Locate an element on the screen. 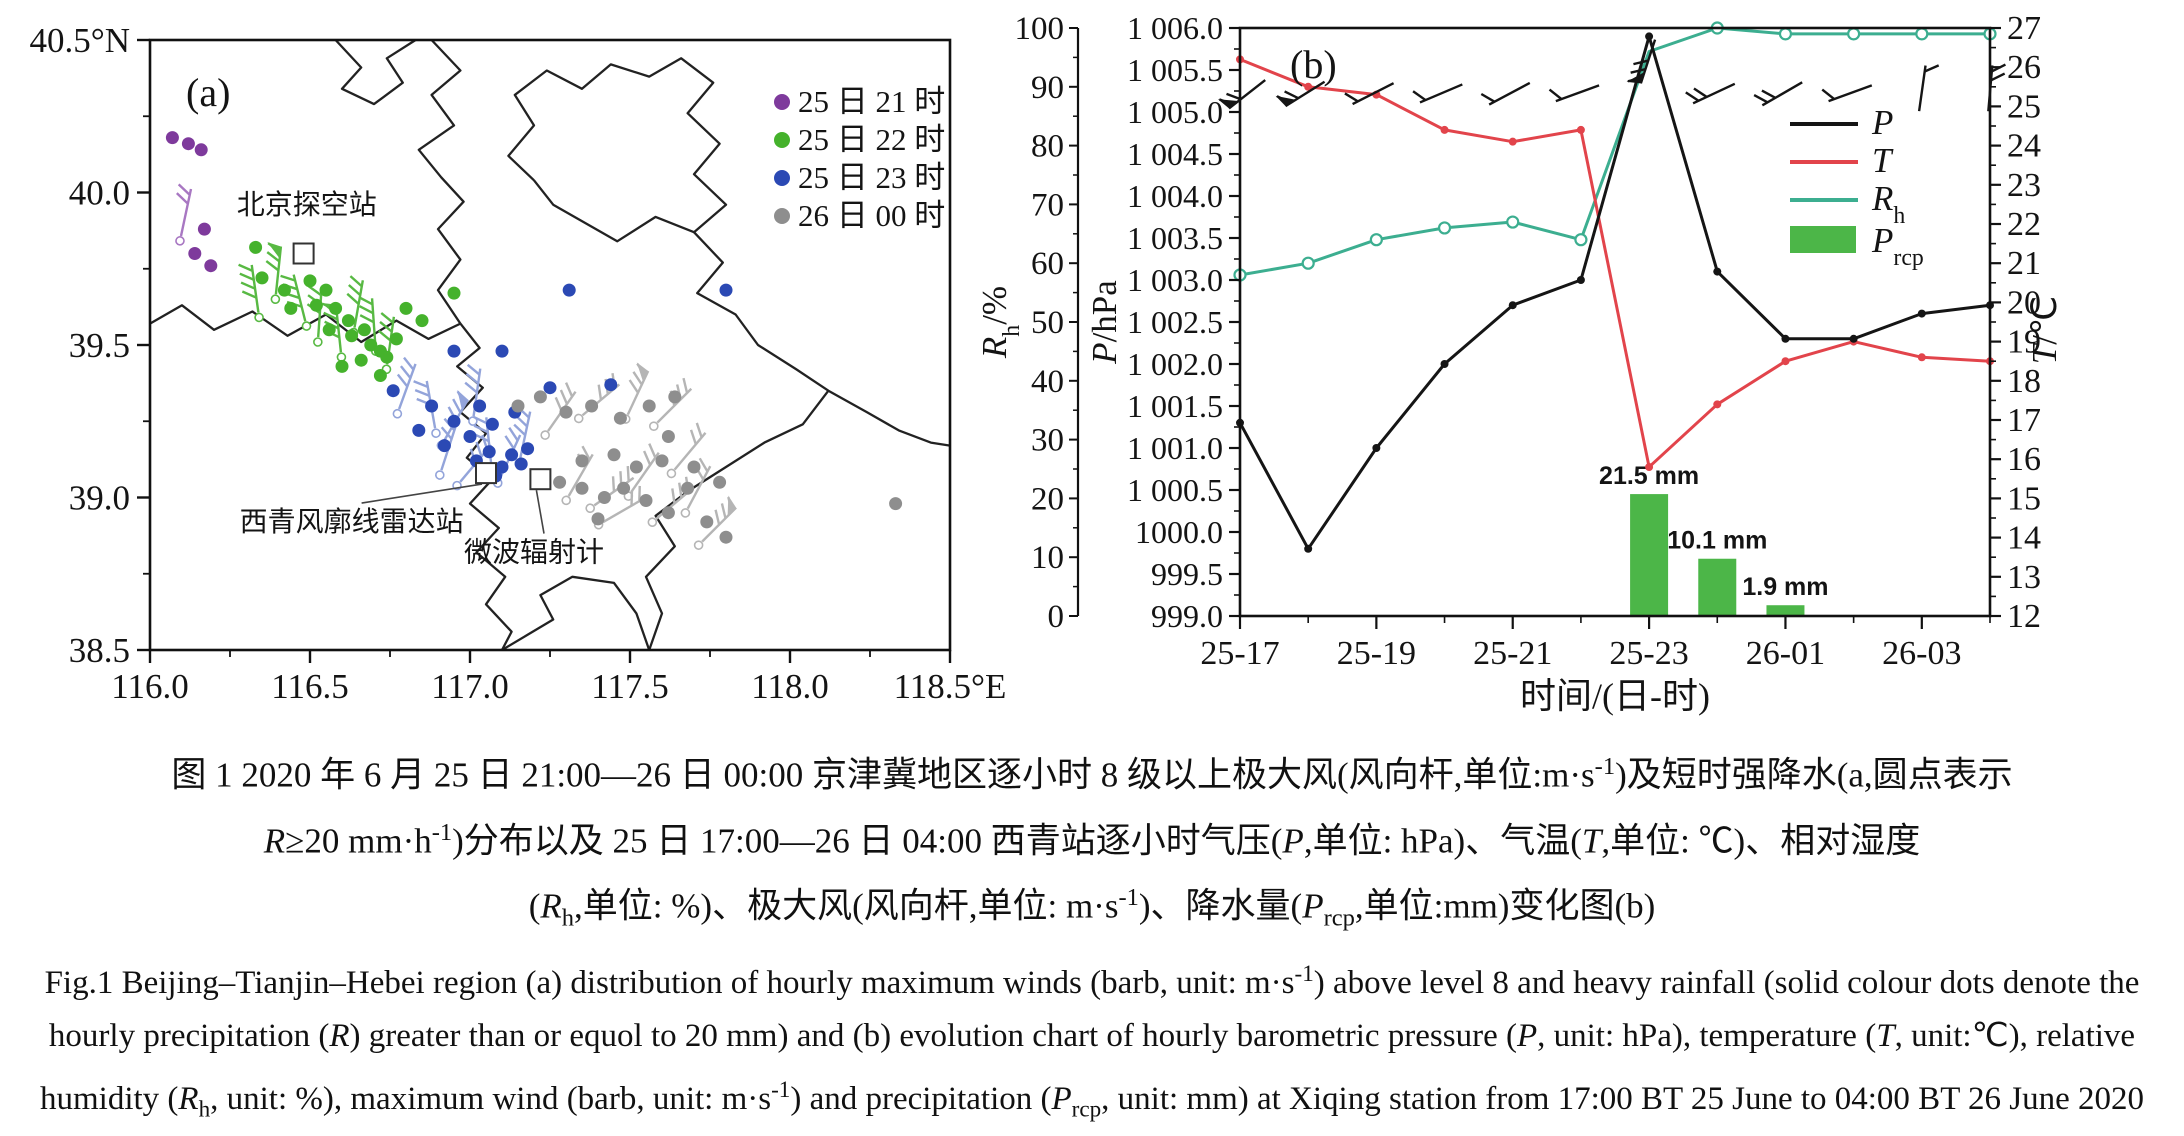 Image resolution: width=2184 pixels, height=1136 pixels. lat-tick-label: 38.5 is located at coordinates (99, 650).